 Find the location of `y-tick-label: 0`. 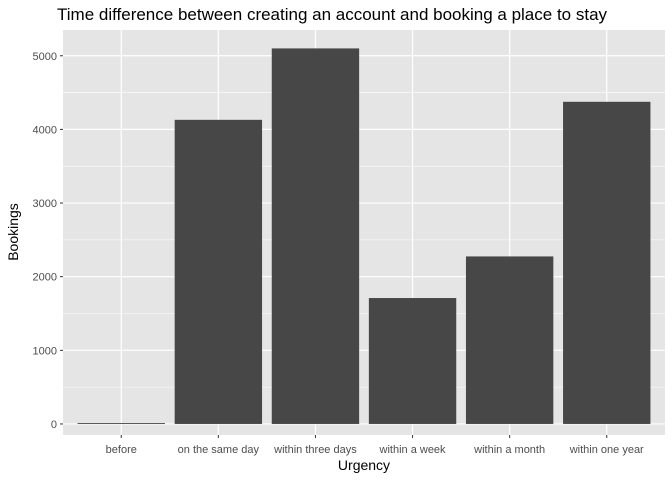

y-tick-label: 0 is located at coordinates (54, 425).